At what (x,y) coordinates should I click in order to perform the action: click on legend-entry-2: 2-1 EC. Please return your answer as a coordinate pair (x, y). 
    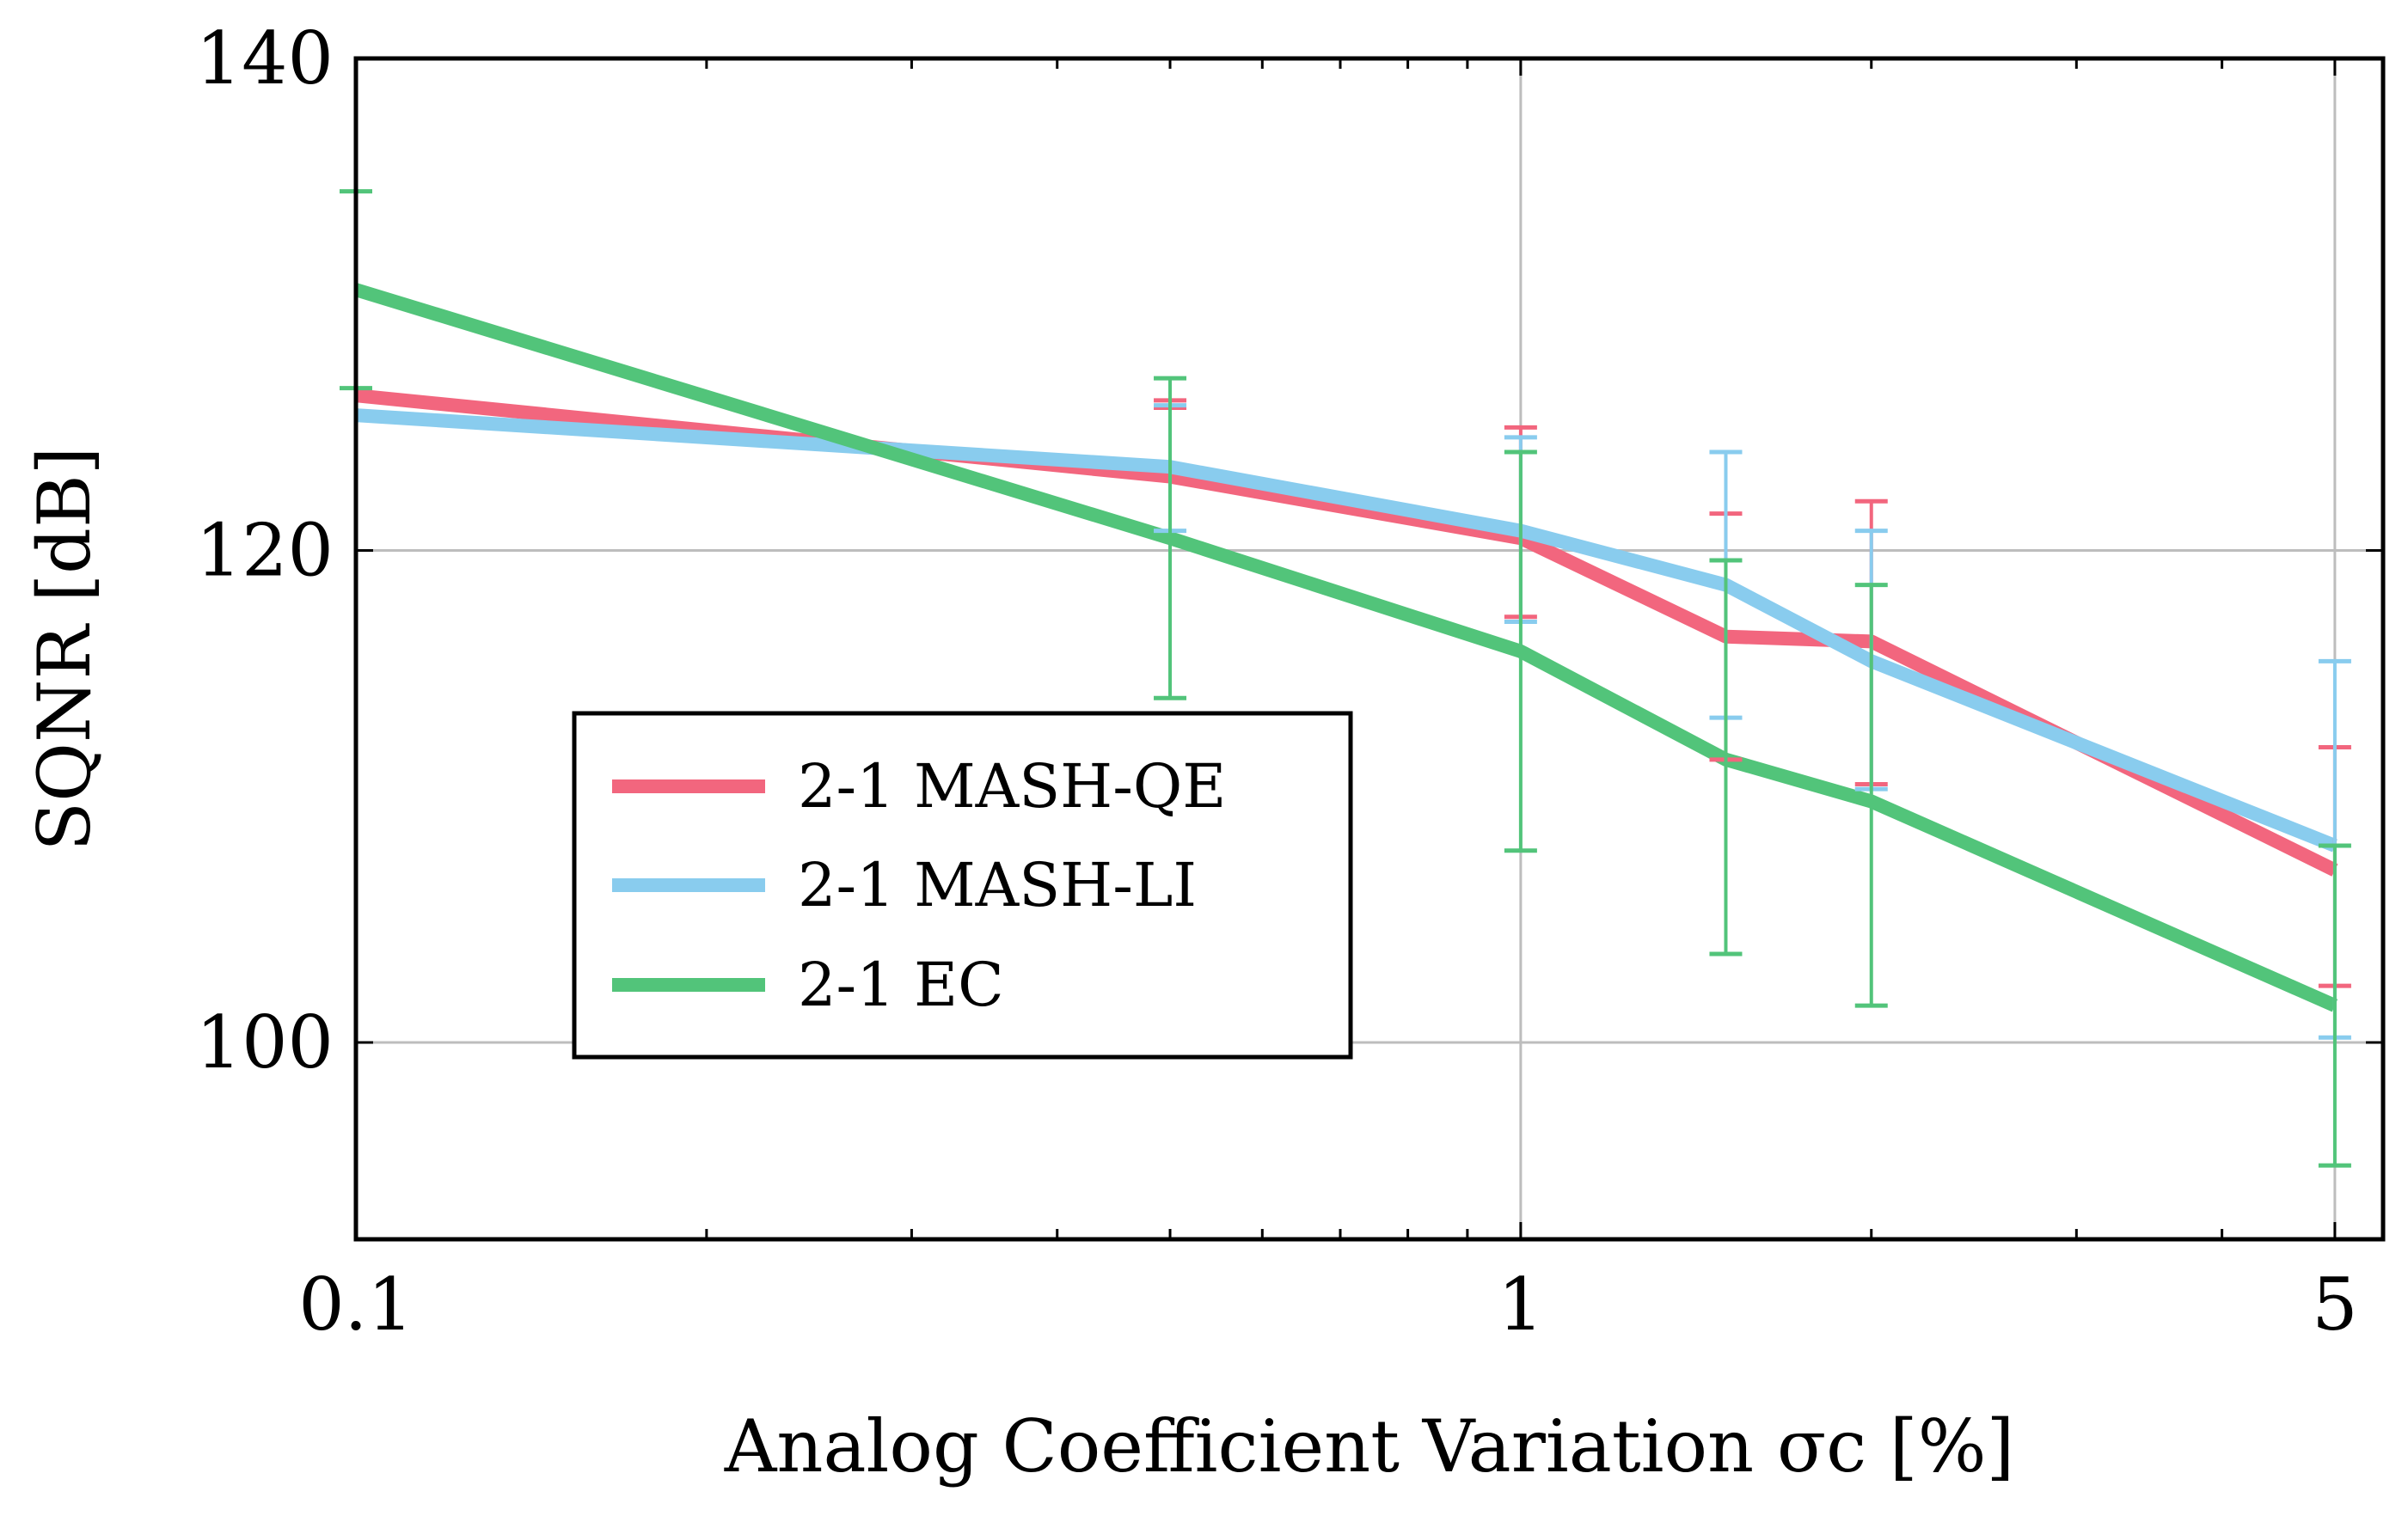
    Looking at the image, I should click on (808, 985).